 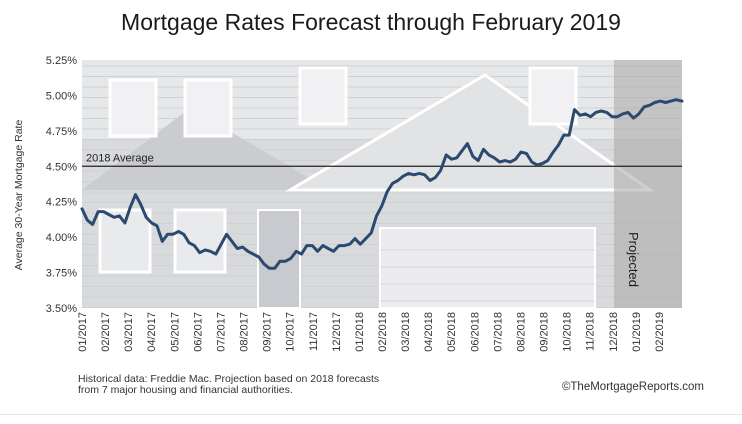 I want to click on x-tick-label: 08/2018, so click(x=521, y=332).